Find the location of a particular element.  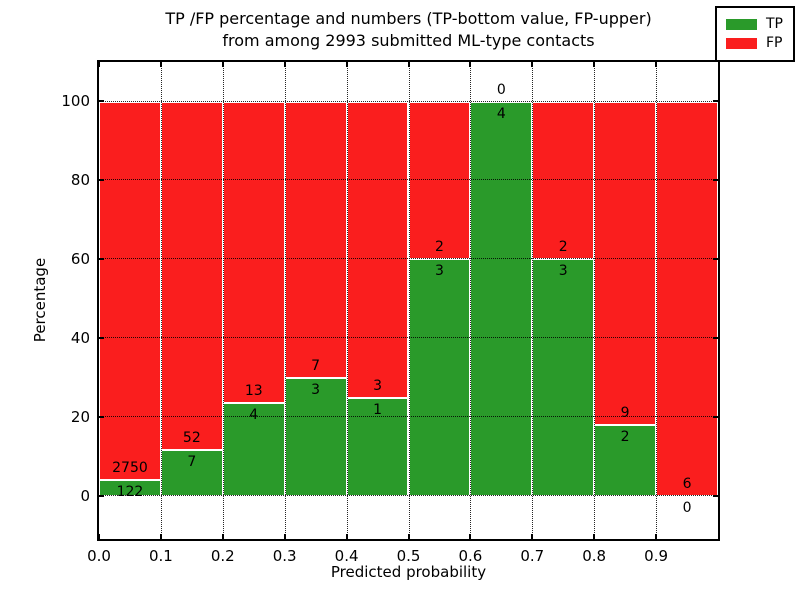

x-tick-label: 0.6 is located at coordinates (470, 556).